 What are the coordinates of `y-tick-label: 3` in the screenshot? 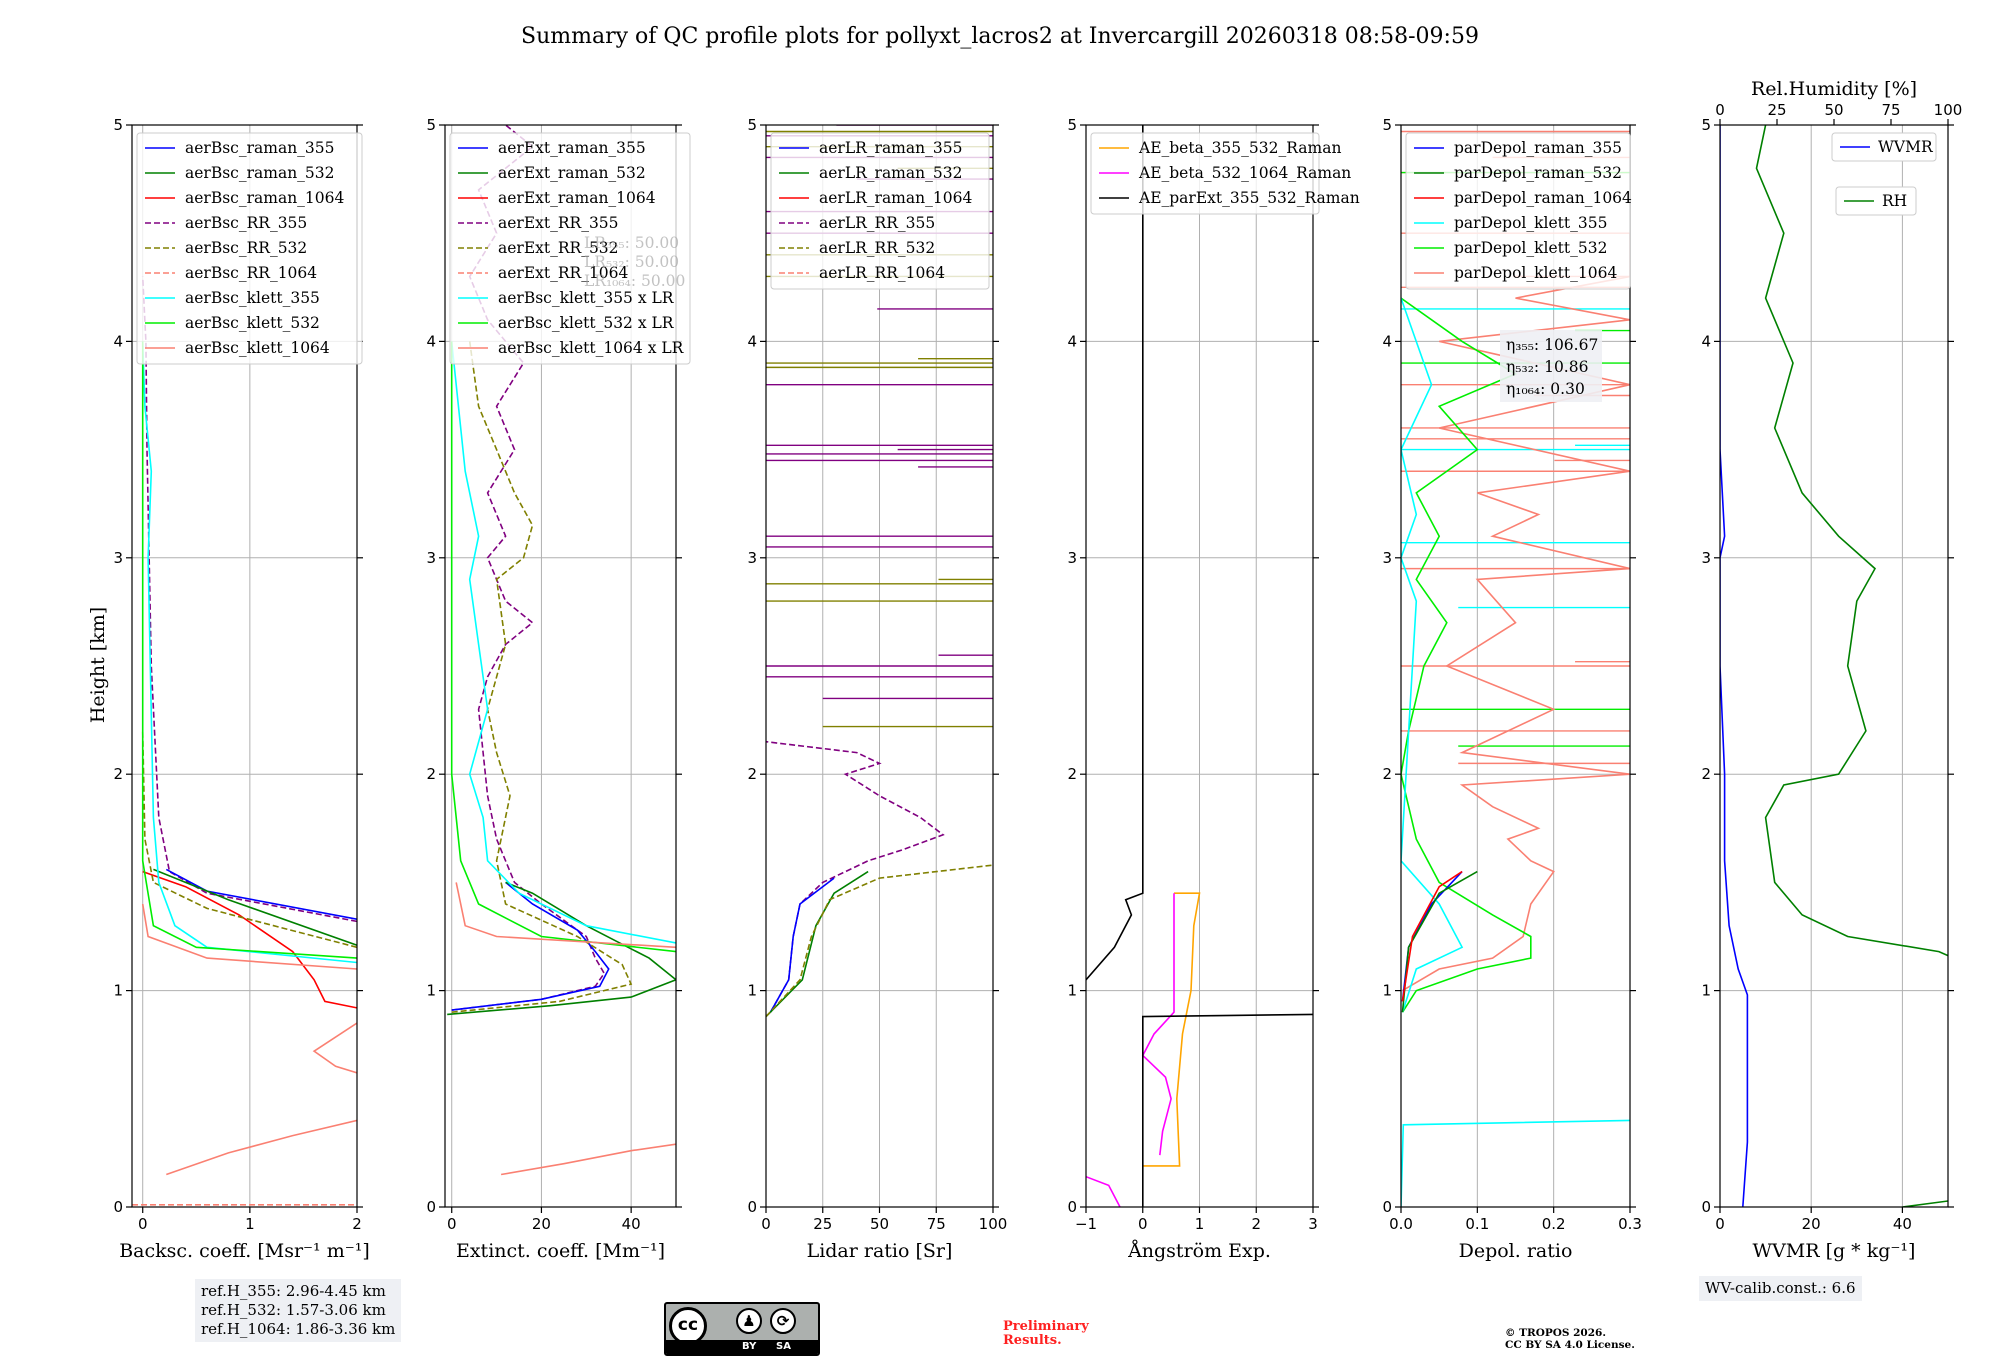 It's located at (431, 558).